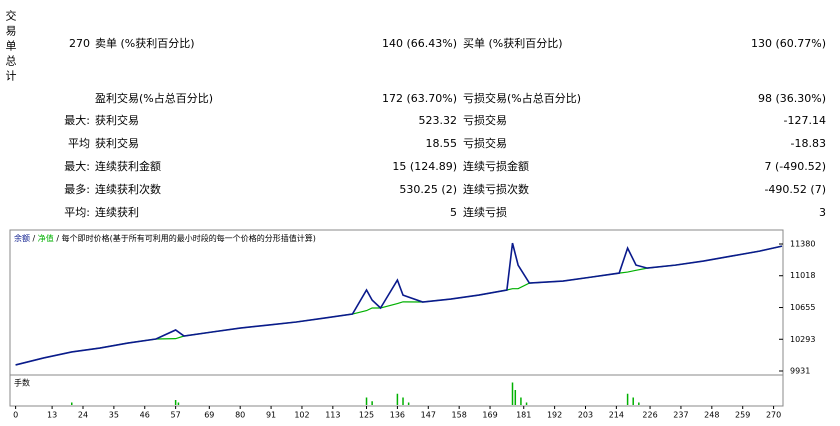 The width and height of the screenshot is (840, 426). Describe the element at coordinates (485, 212) in the screenshot. I see `stat-name: 连续亏损` at that location.